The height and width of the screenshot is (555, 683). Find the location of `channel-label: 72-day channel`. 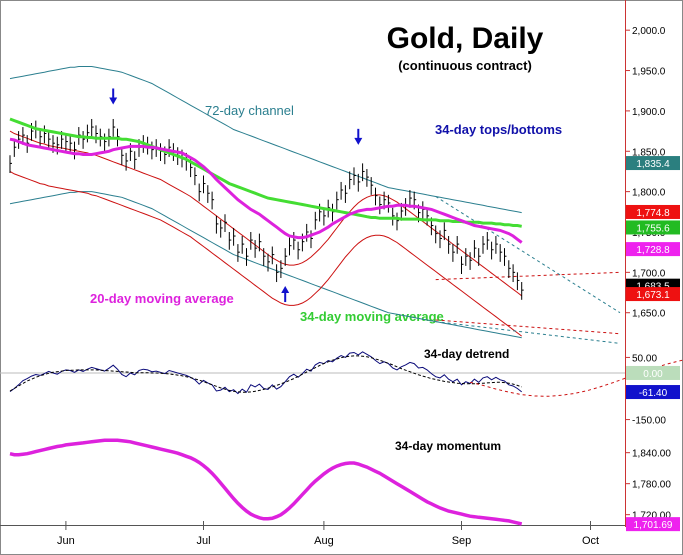

channel-label: 72-day channel is located at coordinates (249, 110).